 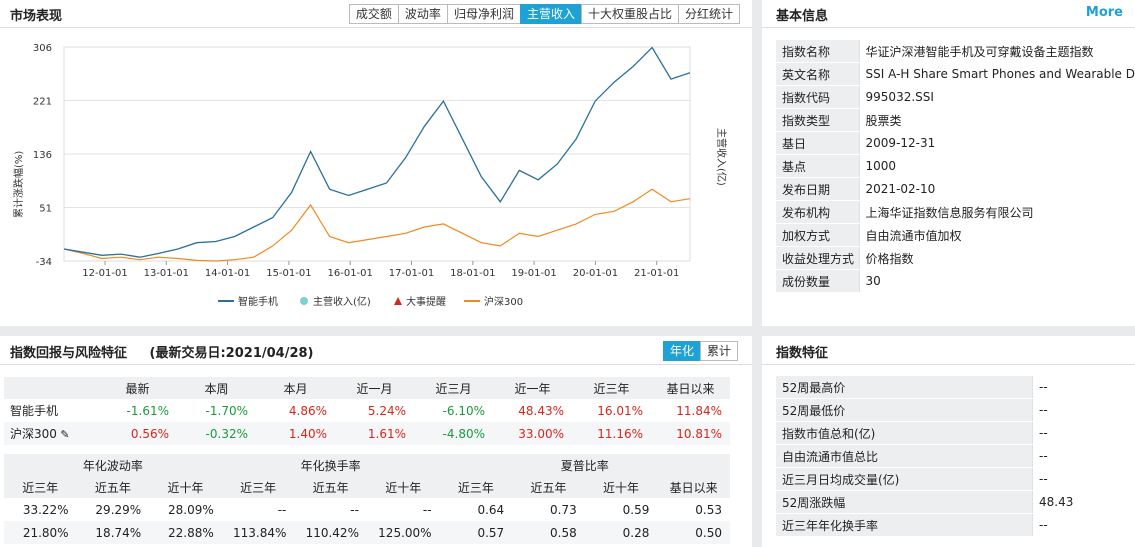 What do you see at coordinates (818, 212) in the screenshot?
I see `basic-info-key: 发布机构` at bounding box center [818, 212].